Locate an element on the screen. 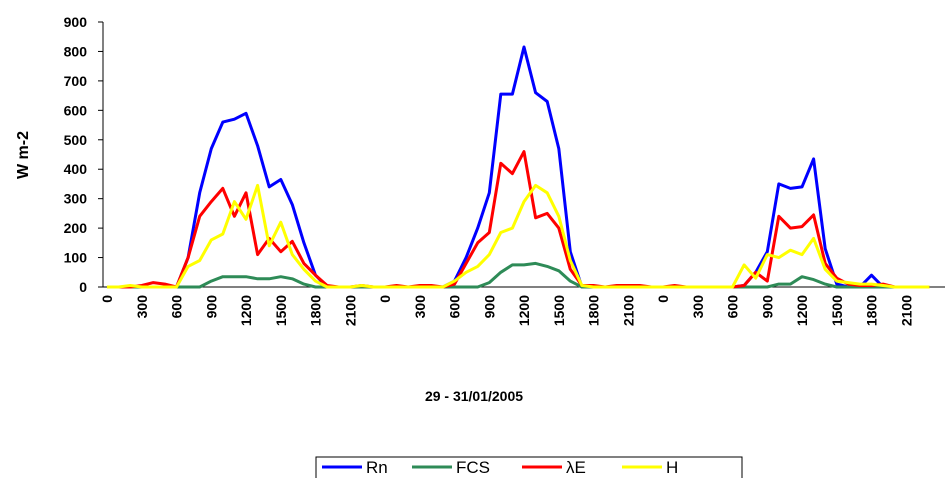 This screenshot has width=948, height=478. y-tick-label: 400 is located at coordinates (76, 169).